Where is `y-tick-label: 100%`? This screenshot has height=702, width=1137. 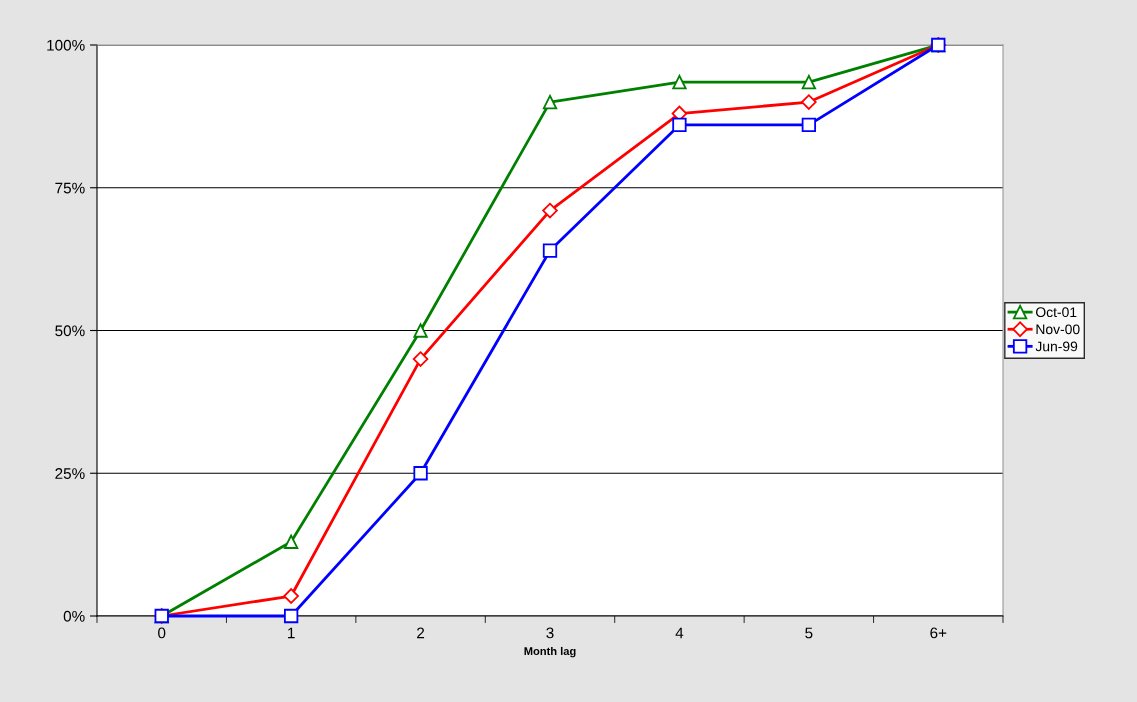
y-tick-label: 100% is located at coordinates (66, 45).